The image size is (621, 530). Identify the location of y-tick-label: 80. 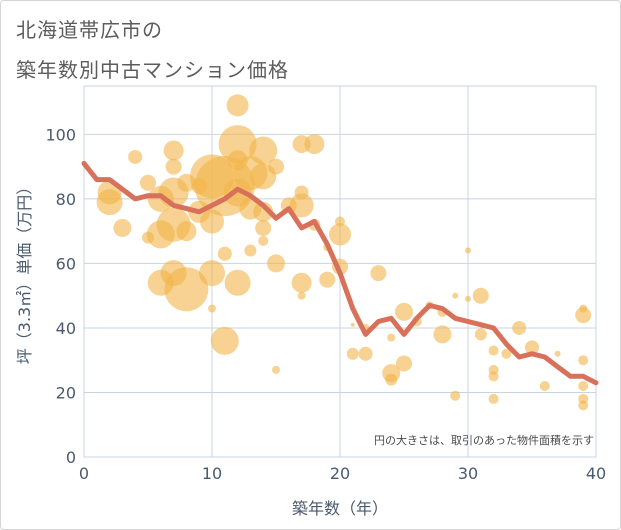
(66, 199).